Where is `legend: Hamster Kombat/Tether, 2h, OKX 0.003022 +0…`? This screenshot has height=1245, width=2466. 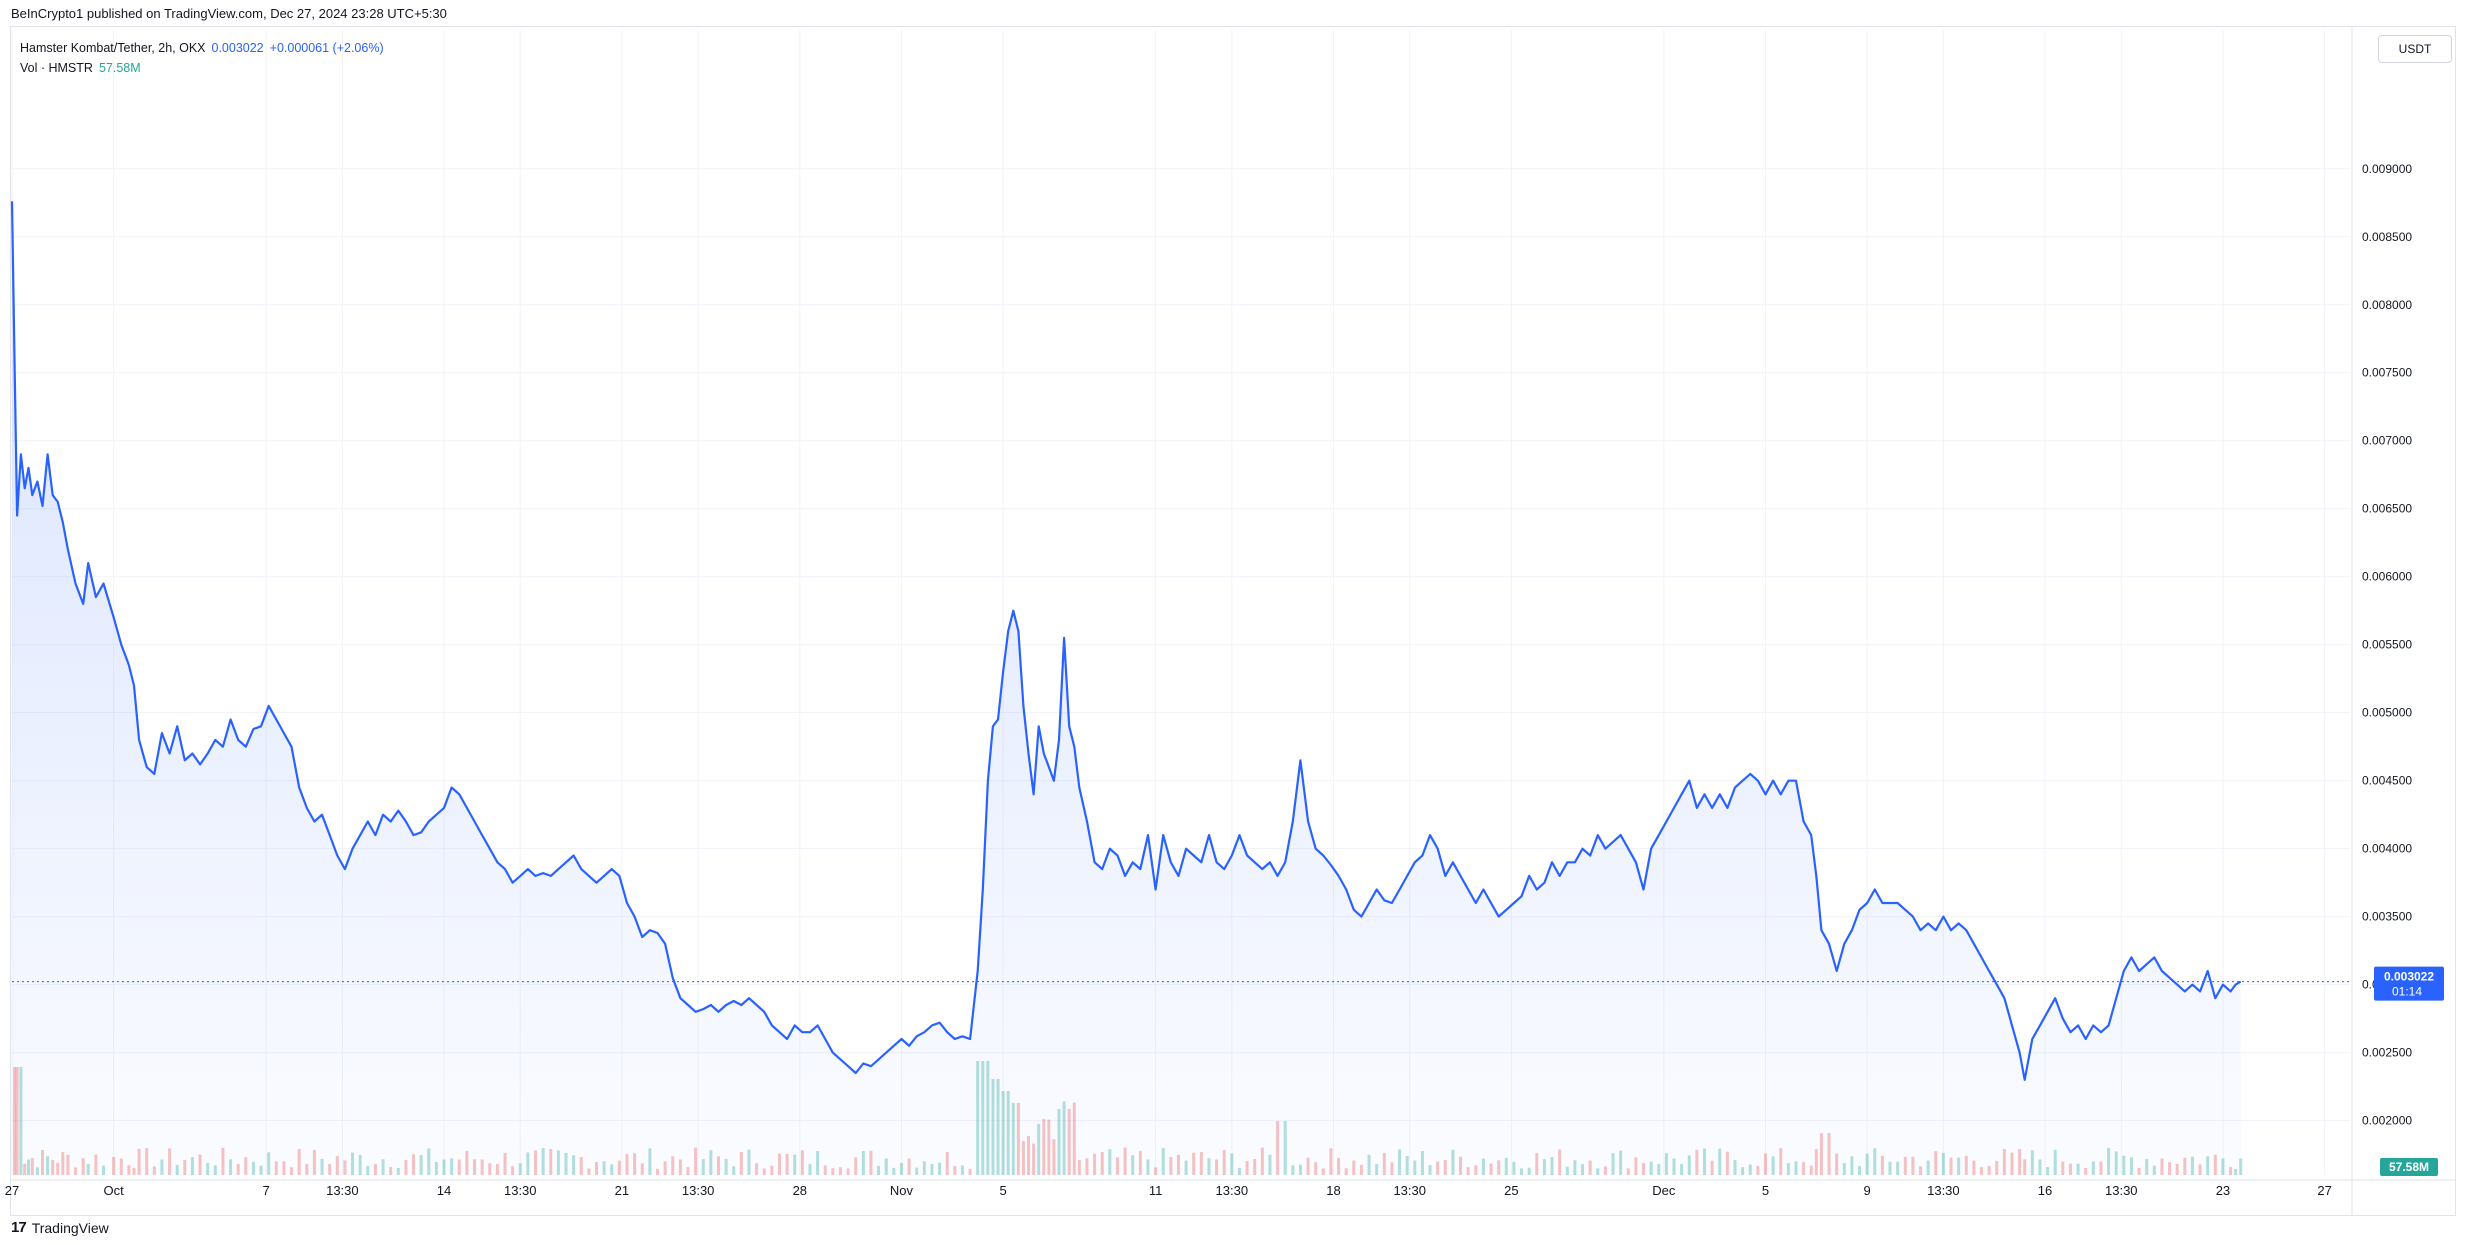
legend: Hamster Kombat/Tether, 2h, OKX 0.003022 +0… is located at coordinates (202, 58).